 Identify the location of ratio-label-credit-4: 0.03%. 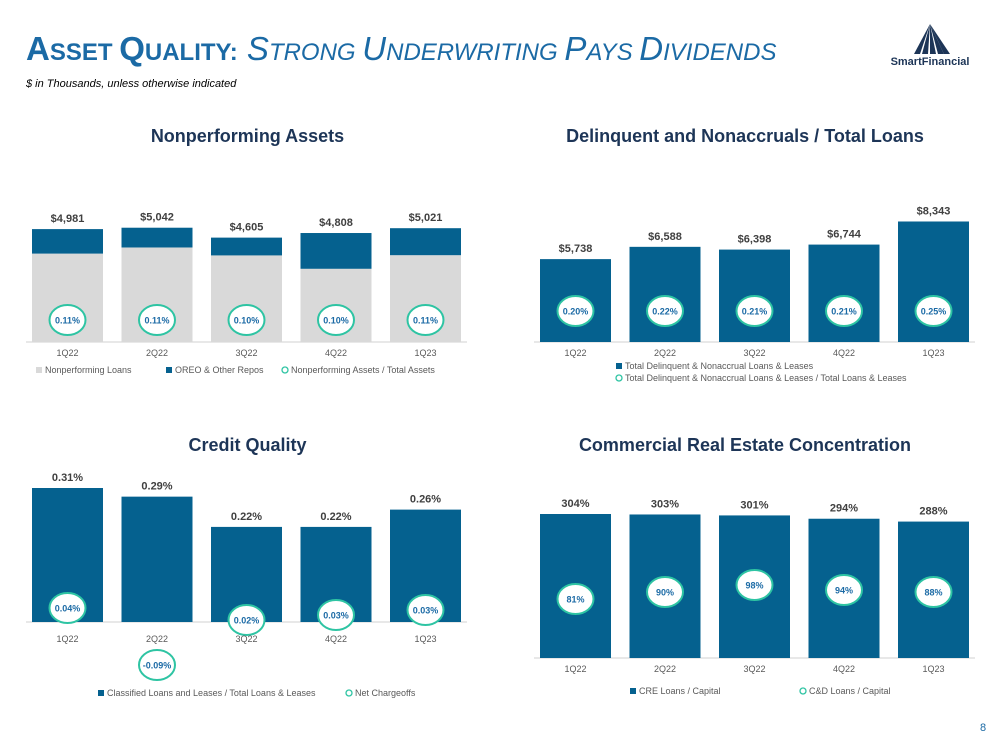
(426, 611).